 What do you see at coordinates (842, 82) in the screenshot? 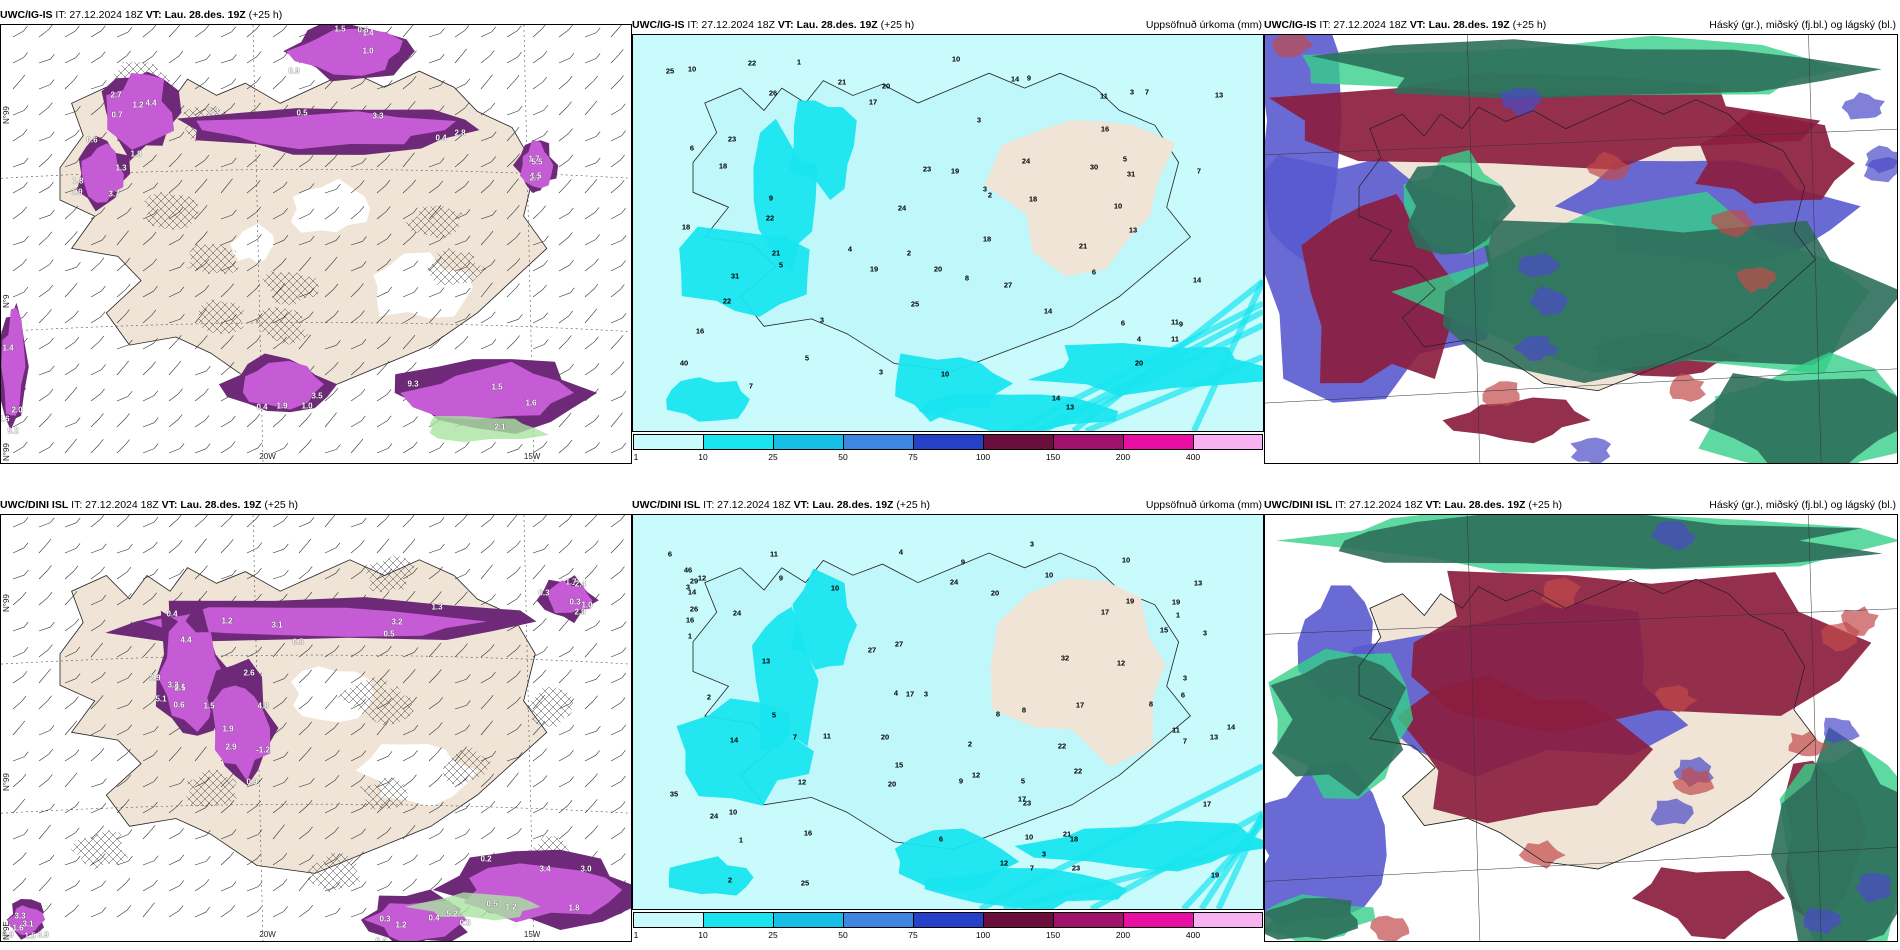
I see `map-value-label: 21` at bounding box center [842, 82].